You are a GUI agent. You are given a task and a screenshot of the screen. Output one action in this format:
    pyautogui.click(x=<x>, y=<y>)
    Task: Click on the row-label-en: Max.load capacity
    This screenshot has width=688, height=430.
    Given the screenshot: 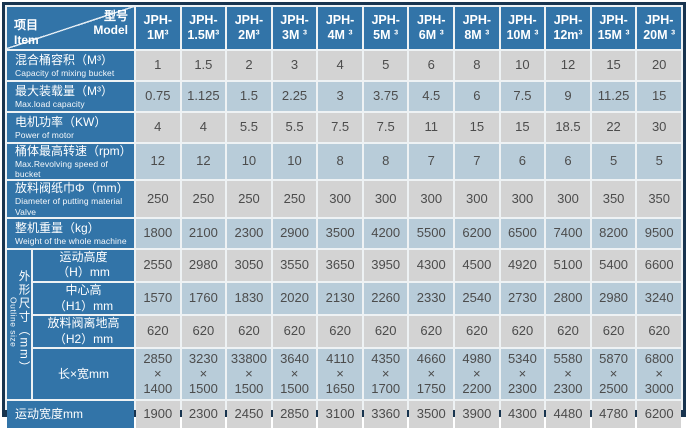 What is the action you would take?
    pyautogui.click(x=50, y=103)
    